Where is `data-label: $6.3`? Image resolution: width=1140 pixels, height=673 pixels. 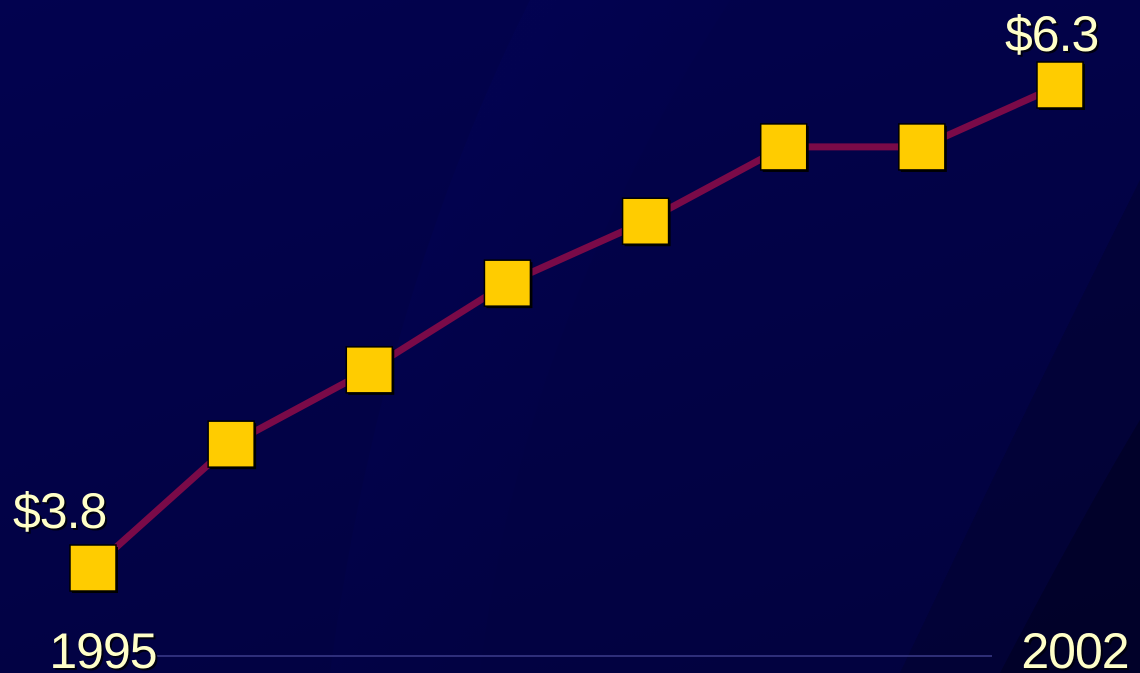 data-label: $6.3 is located at coordinates (1051, 34).